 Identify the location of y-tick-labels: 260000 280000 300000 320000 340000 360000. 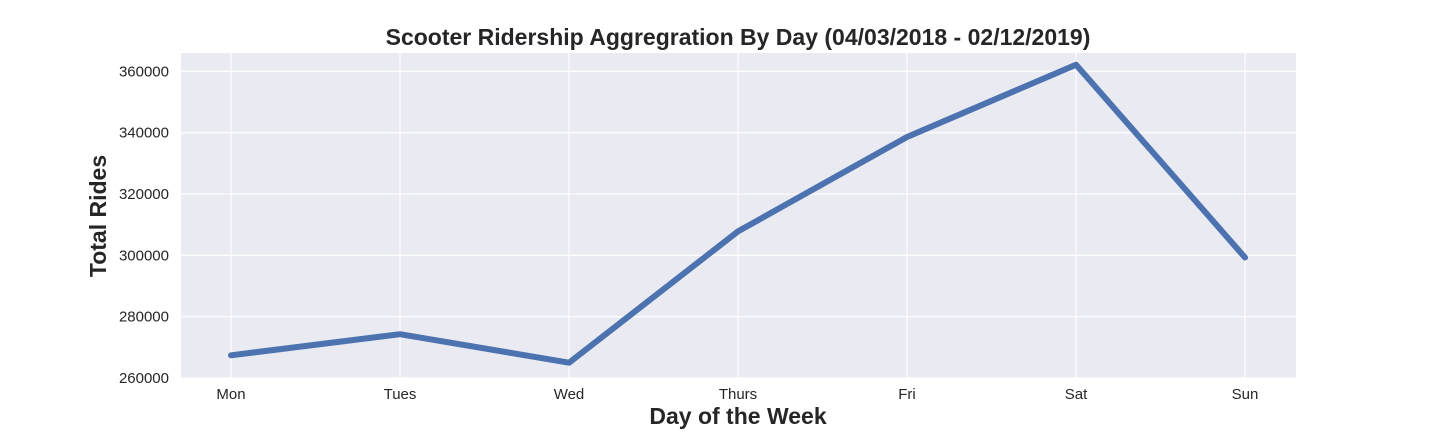
(144, 225).